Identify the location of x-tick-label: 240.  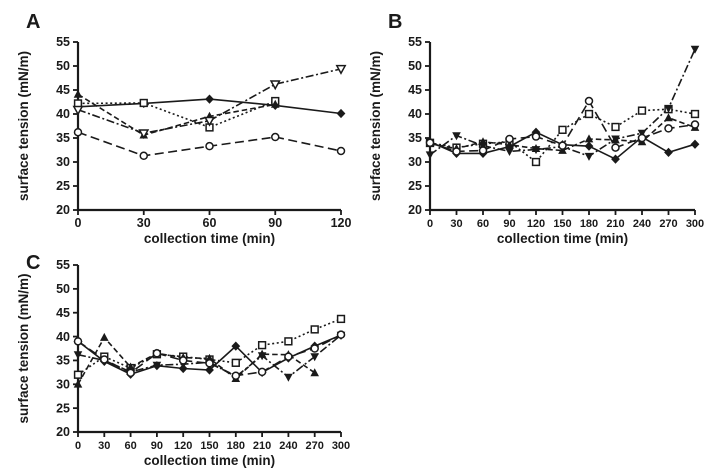
(642, 224).